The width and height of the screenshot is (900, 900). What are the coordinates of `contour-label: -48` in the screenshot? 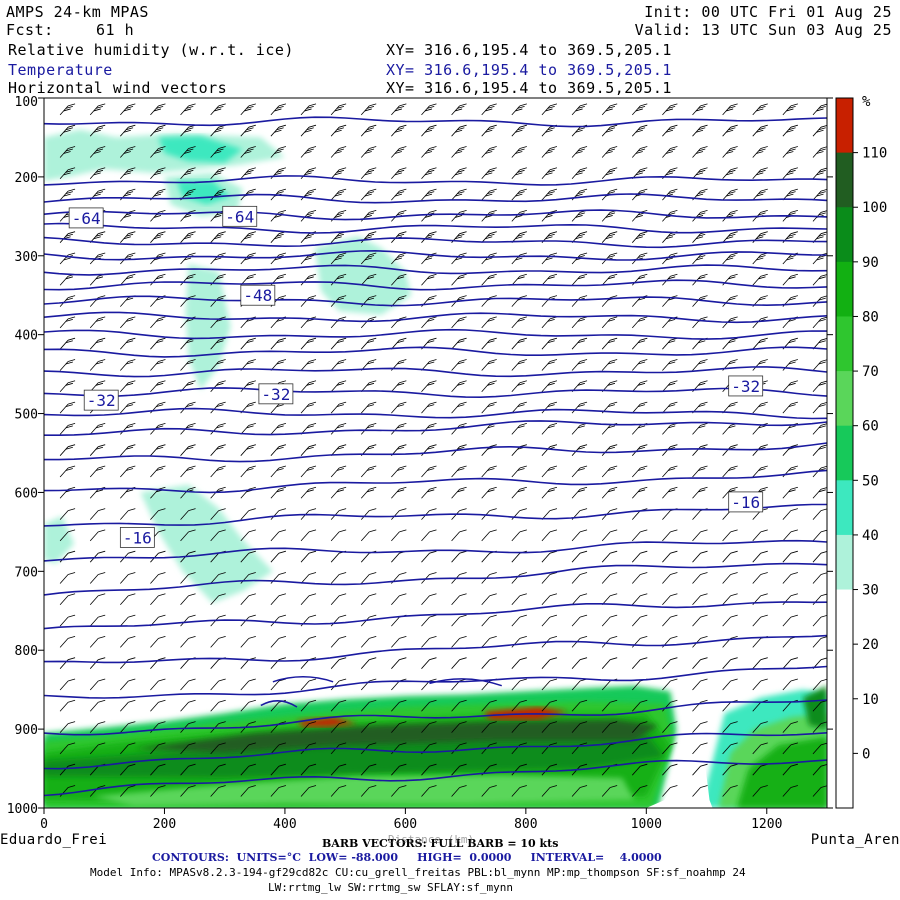 It's located at (258, 295).